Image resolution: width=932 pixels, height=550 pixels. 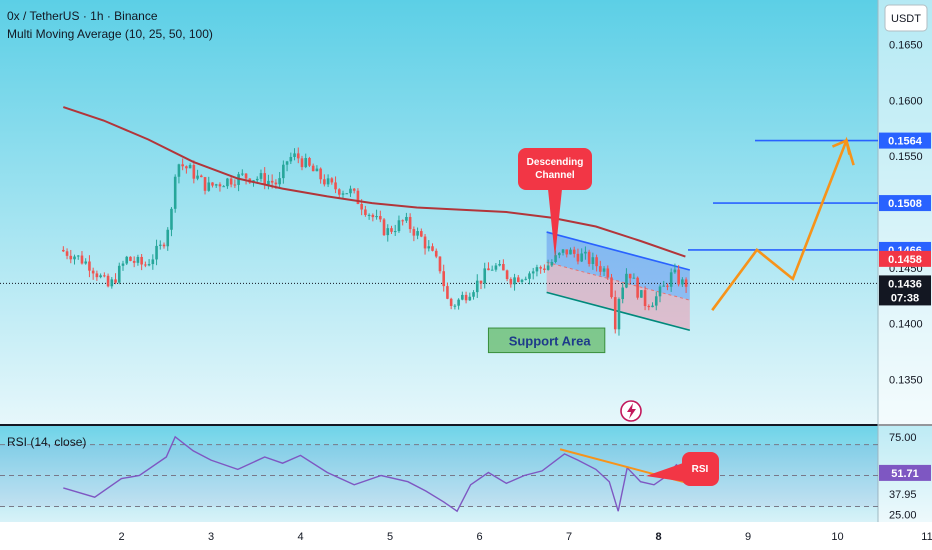 What do you see at coordinates (110, 34) in the screenshot?
I see `indicator-title: Multi Moving Average (10, 25, 50, 100)` at bounding box center [110, 34].